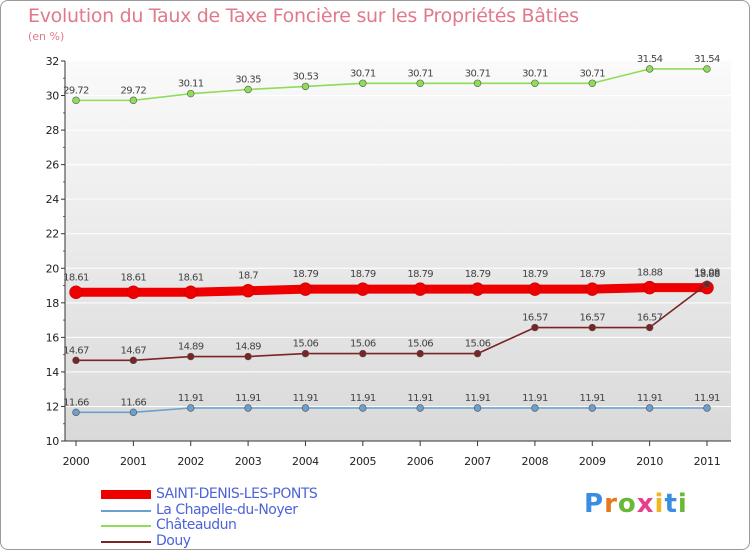 Image resolution: width=750 pixels, height=550 pixels. Describe the element at coordinates (592, 461) in the screenshot. I see `x-tick-label: 2009` at that location.